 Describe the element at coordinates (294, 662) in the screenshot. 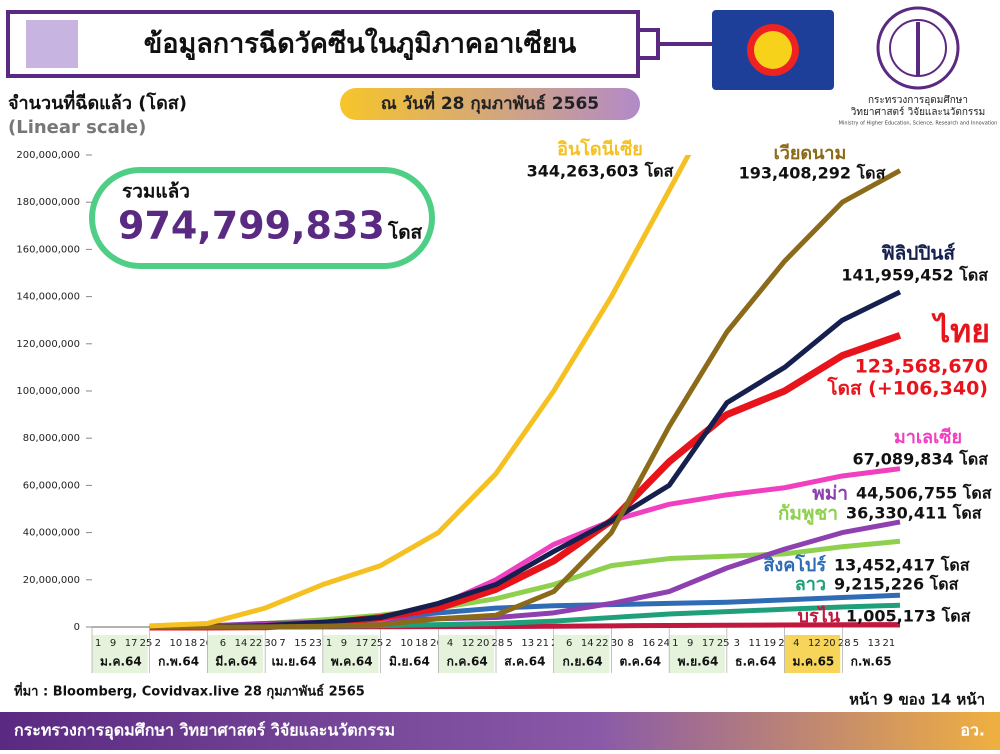

I see `x-tick-label: เม.ย.64` at that location.